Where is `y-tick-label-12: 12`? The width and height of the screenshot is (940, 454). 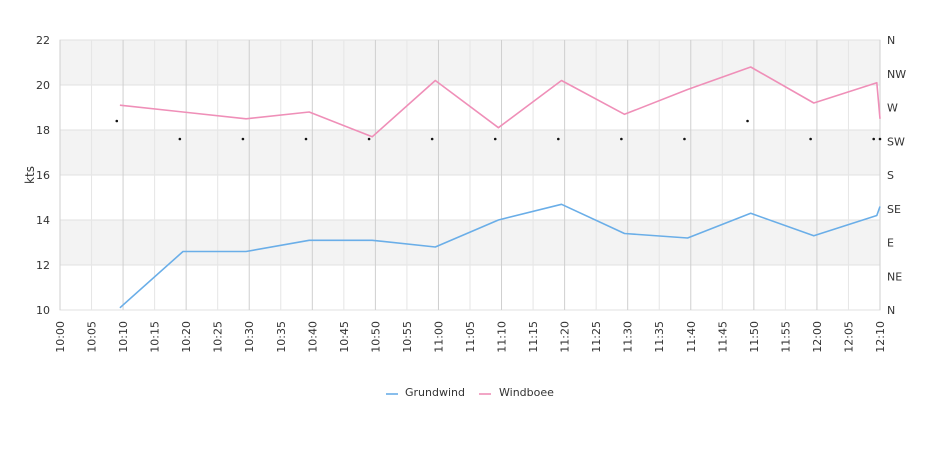 y-tick-label-12: 12 is located at coordinates (43, 265).